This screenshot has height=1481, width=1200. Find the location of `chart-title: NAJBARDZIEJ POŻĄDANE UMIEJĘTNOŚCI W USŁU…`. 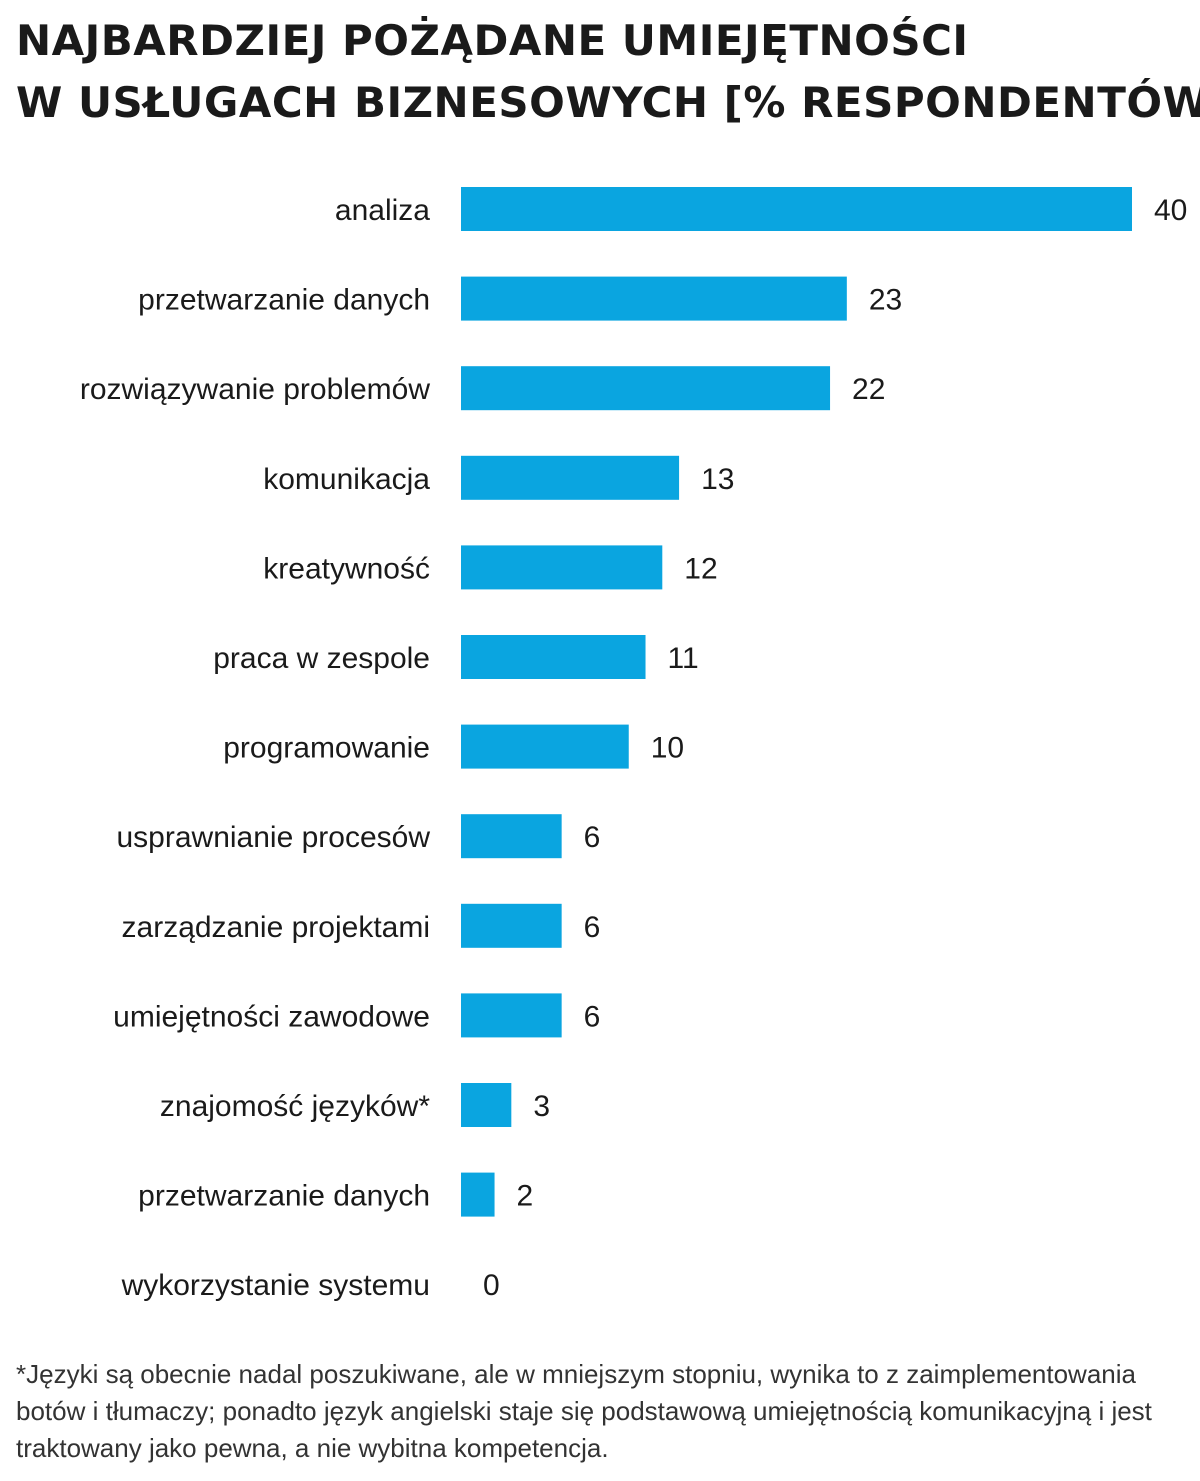

chart-title: NAJBARDZIEJ POŻĄDANE UMIEJĘTNOŚCI W USŁU… is located at coordinates (608, 72).